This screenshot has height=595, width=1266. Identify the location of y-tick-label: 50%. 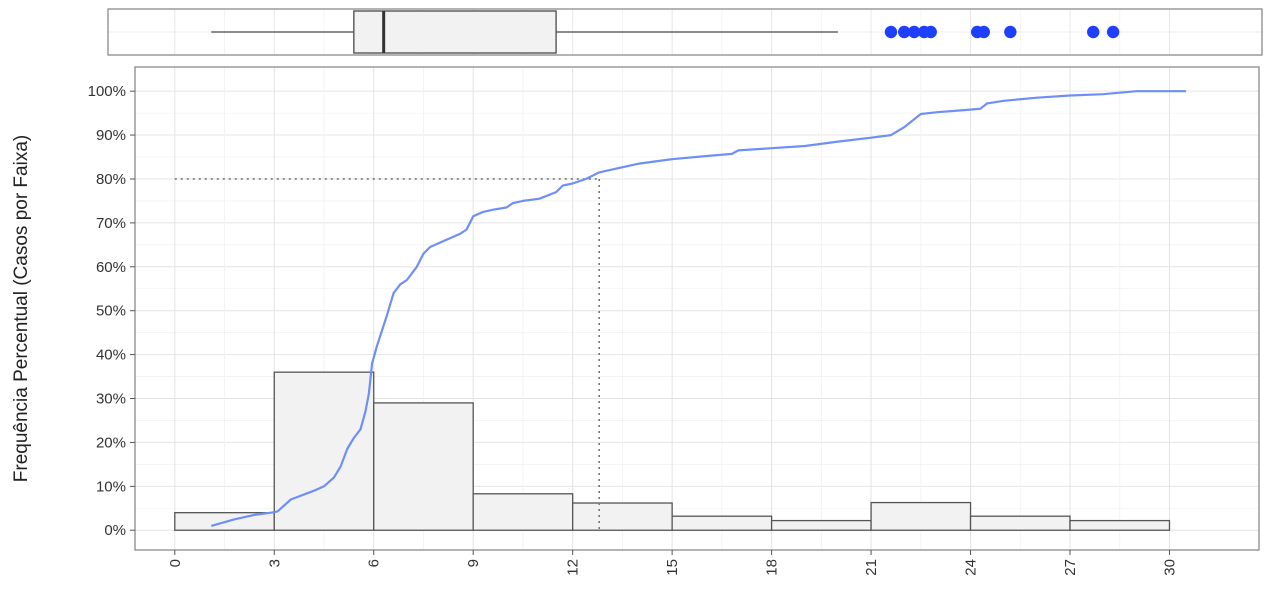
(111, 311).